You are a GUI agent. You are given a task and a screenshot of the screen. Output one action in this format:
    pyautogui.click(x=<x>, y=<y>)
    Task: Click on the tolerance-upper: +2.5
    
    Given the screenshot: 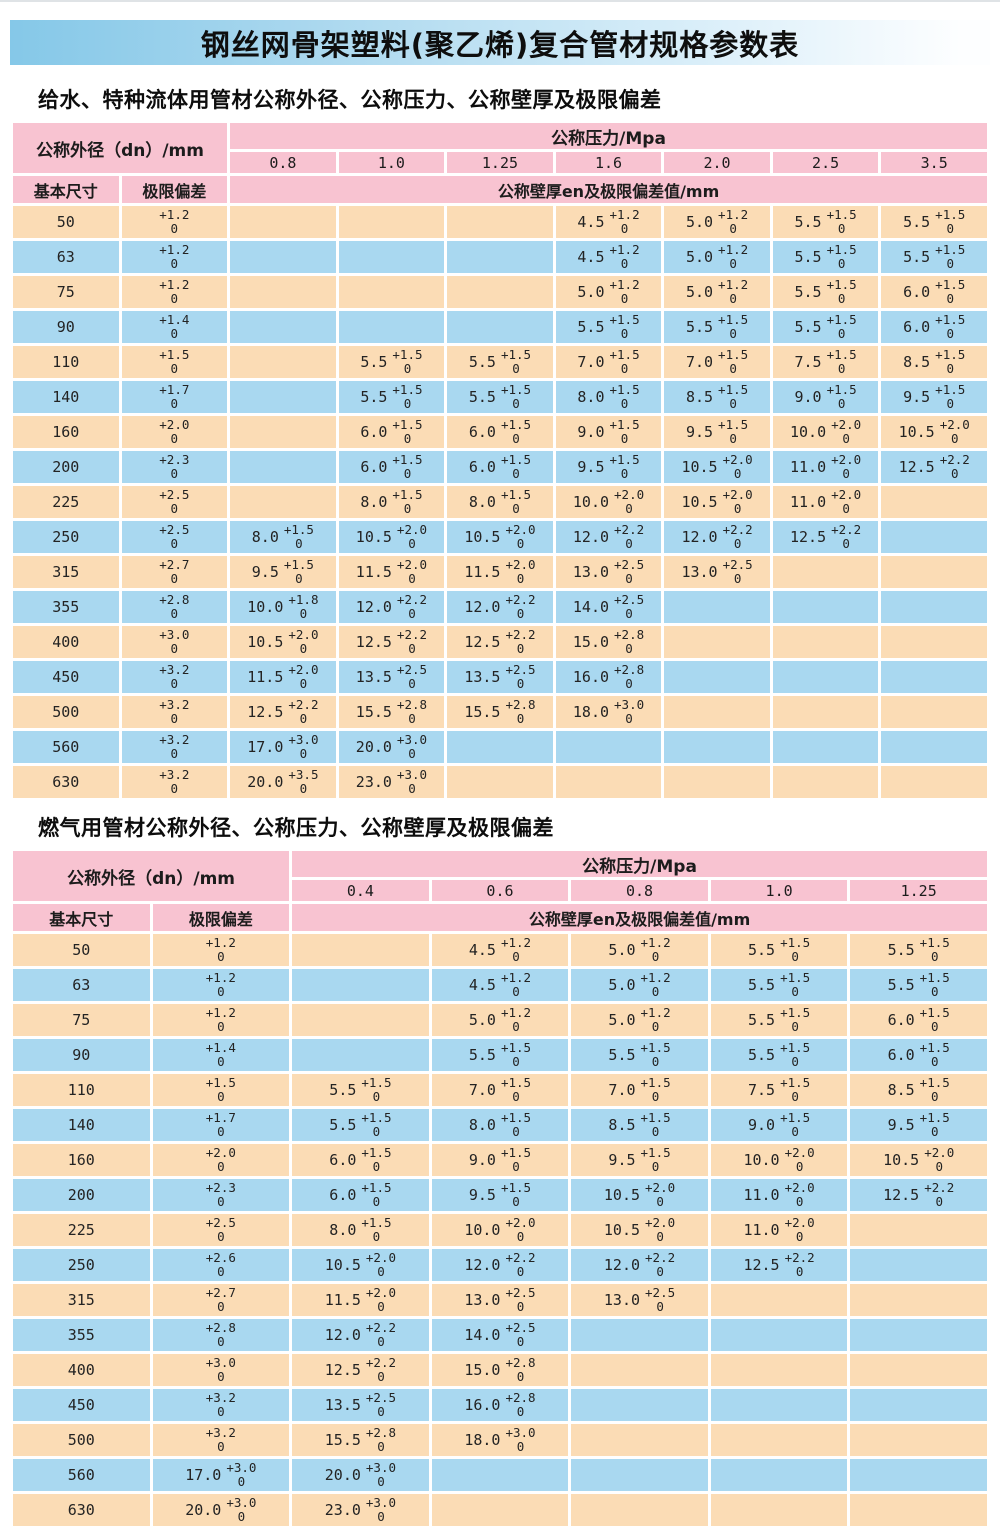 What is the action you would take?
    pyautogui.click(x=520, y=670)
    